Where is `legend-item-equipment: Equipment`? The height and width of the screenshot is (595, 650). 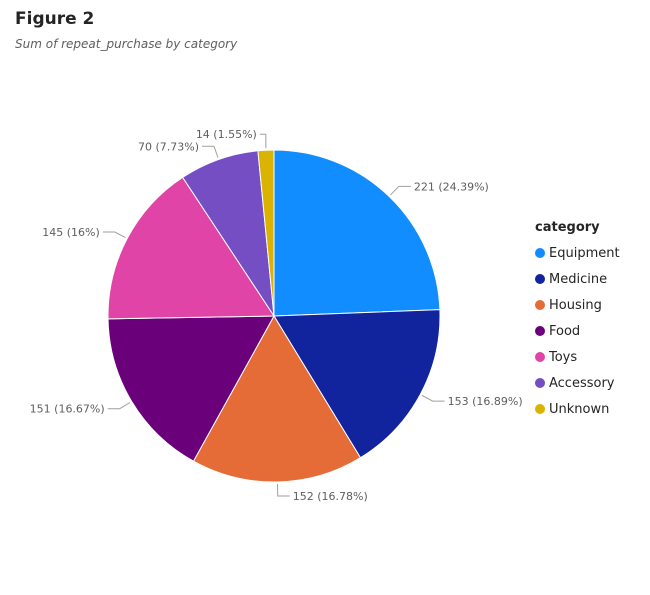
legend-item-equipment: Equipment is located at coordinates (577, 253).